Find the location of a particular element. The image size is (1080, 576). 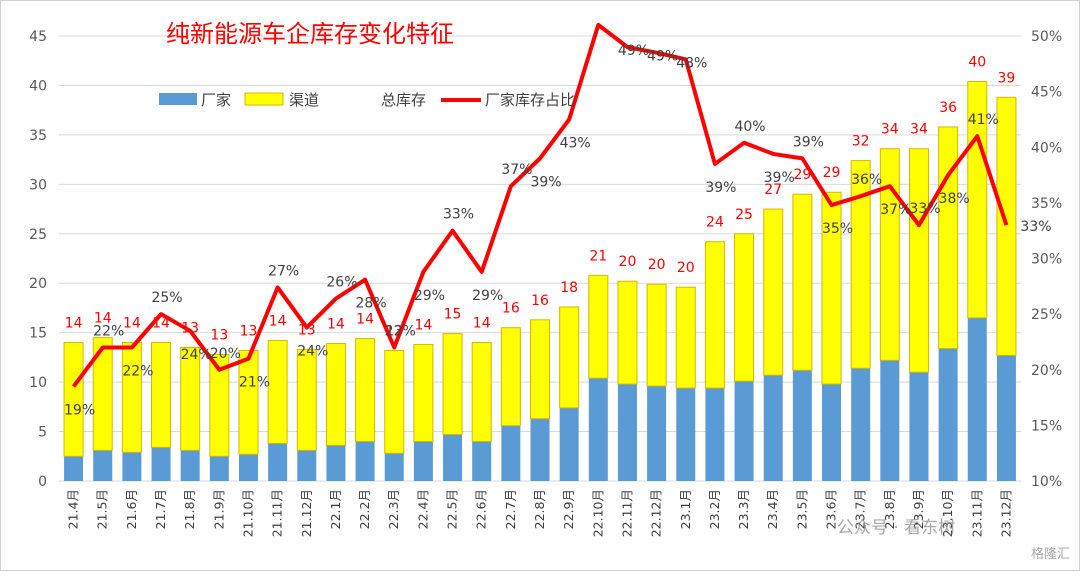

share-label: 37% is located at coordinates (516, 170).